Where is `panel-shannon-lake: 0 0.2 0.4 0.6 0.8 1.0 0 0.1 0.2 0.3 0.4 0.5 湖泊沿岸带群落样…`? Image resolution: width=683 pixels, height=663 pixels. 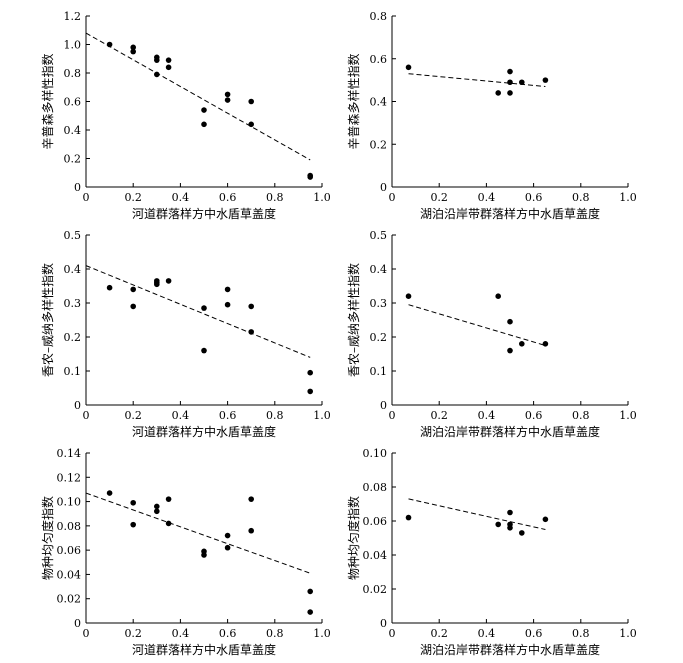
panel-shannon-lake: 0 0.2 0.4 0.6 0.8 1.0 0 0.1 0.2 0.3 0.4 0.5 湖泊沿岸带群落样… is located at coordinates (491, 334).